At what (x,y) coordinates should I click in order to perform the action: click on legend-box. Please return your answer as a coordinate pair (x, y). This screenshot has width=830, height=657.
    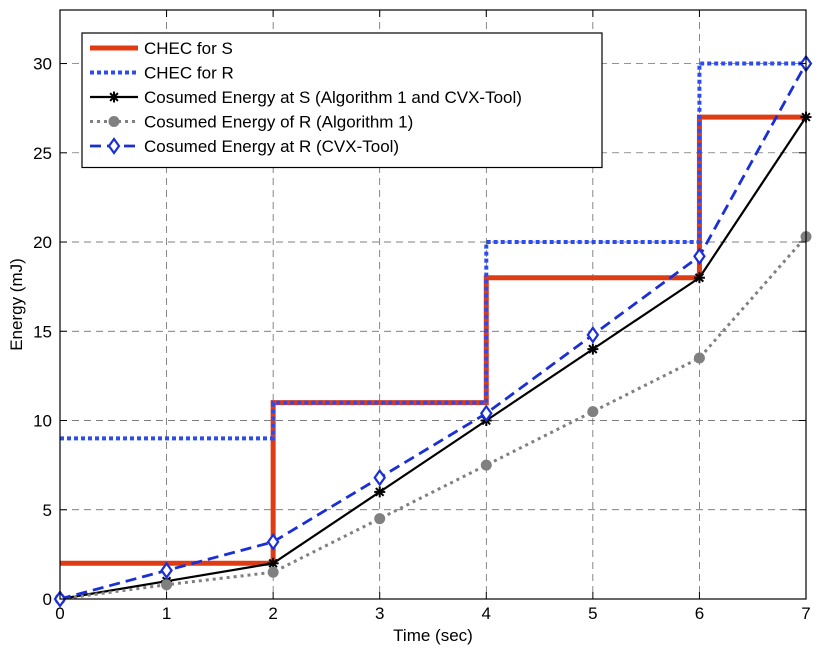
    Looking at the image, I should click on (342, 100).